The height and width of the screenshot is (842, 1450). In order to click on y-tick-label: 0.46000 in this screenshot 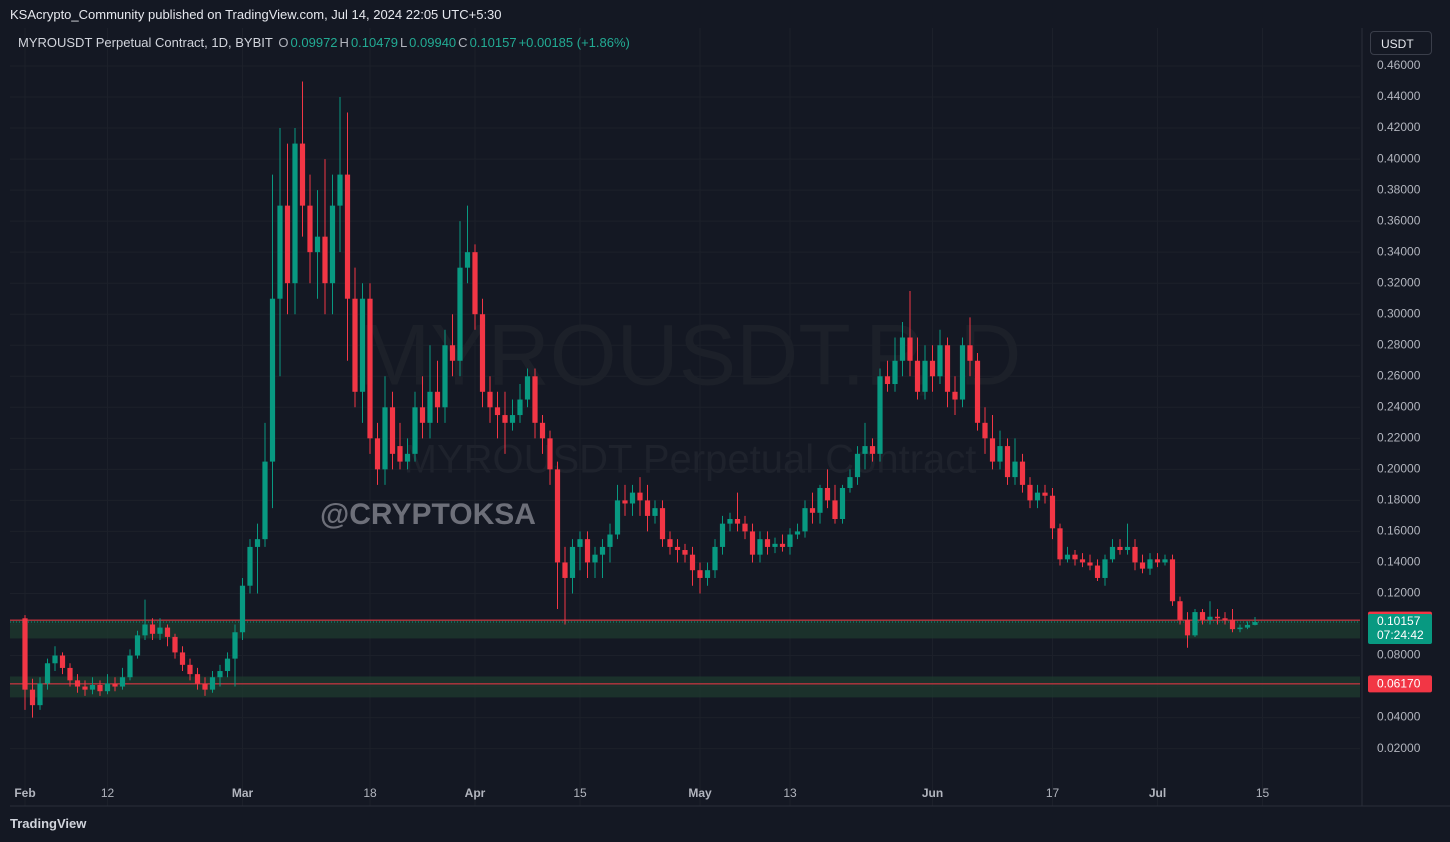, I will do `click(1399, 65)`.